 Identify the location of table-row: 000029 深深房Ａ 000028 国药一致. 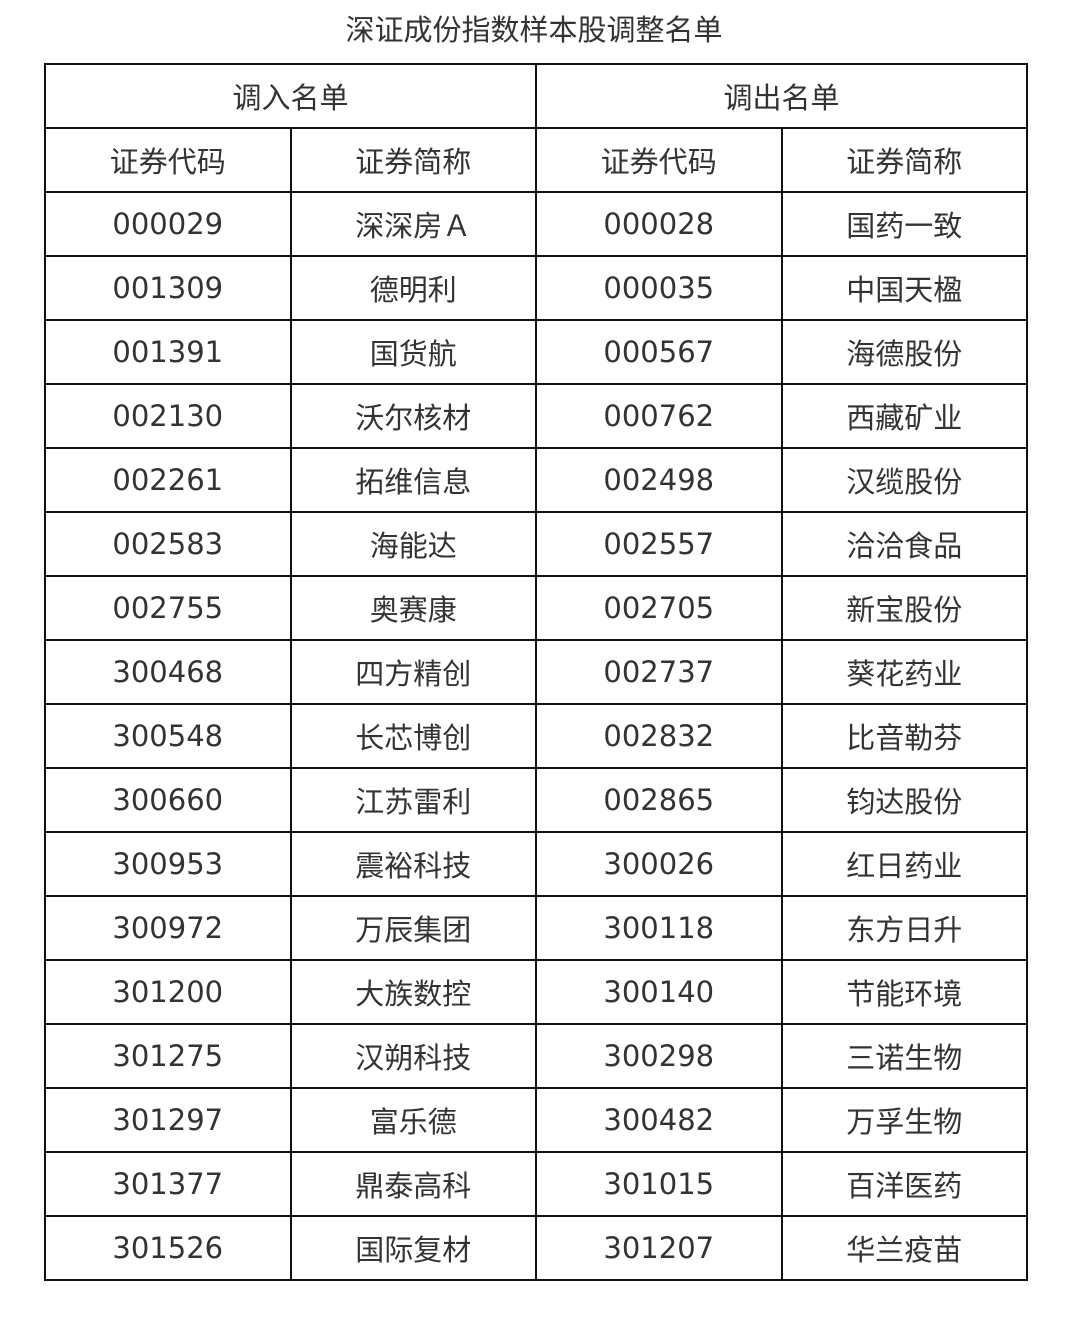
(536, 224).